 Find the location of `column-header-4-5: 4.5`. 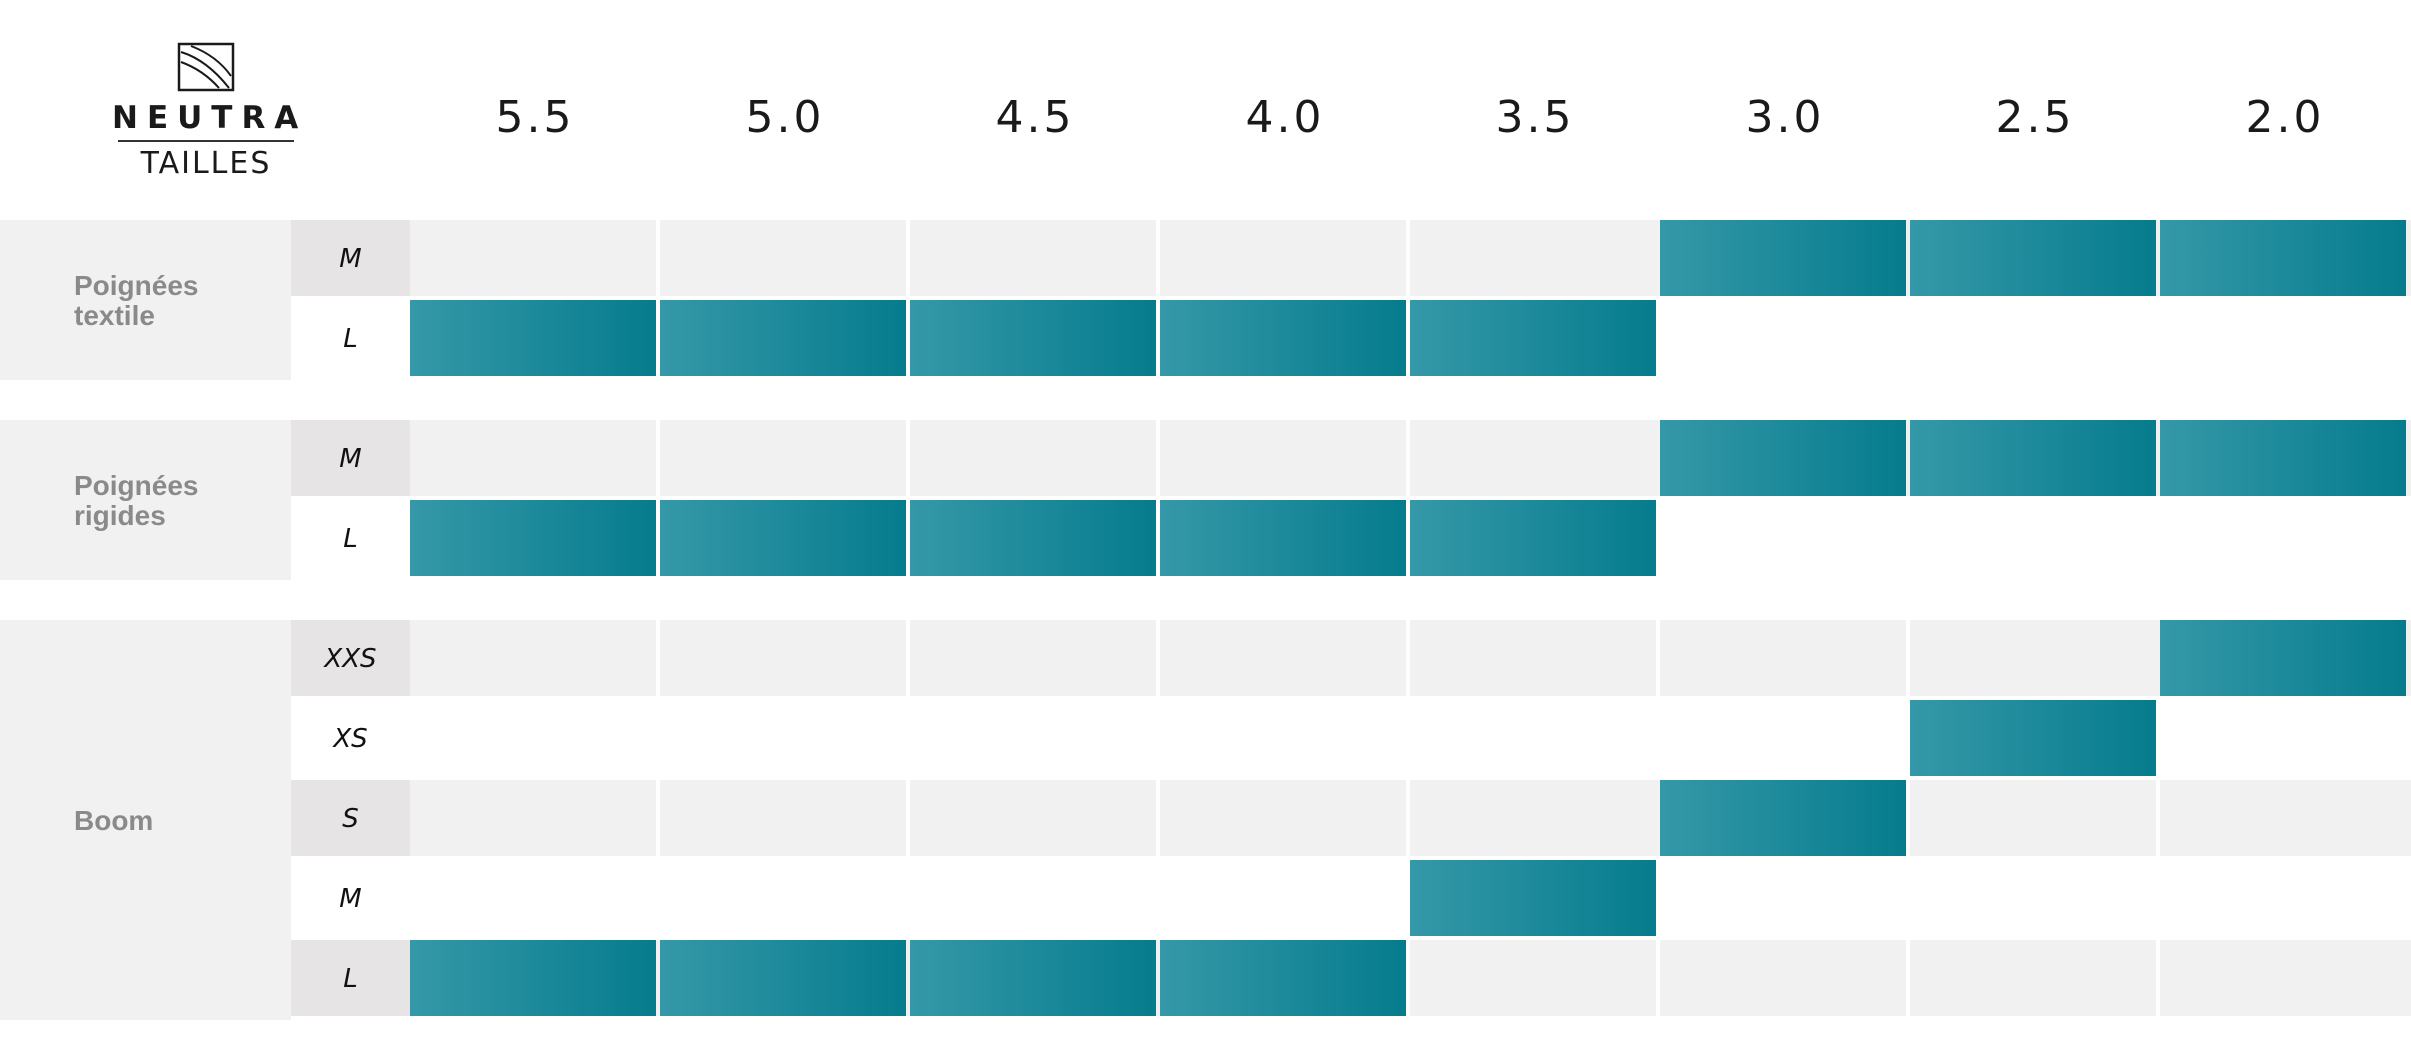

column-header-4-5: 4.5 is located at coordinates (1035, 117).